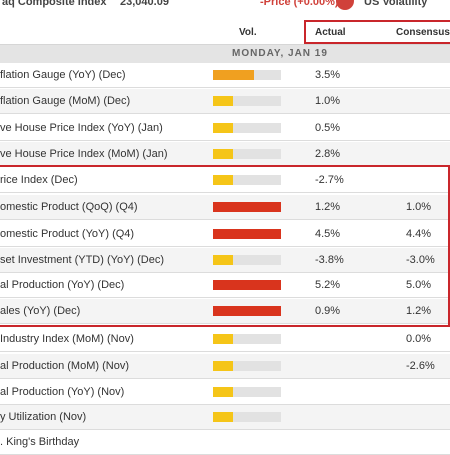 The width and height of the screenshot is (450, 455). I want to click on event-name: al Production (YoY) (Nov), so click(62, 392).